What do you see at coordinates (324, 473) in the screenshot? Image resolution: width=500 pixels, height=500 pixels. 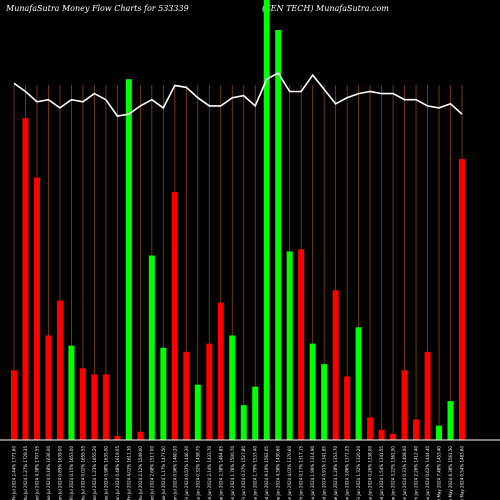 I see `x-tick-label: 14 Wed Jun 2024 0.91% 1341.65` at bounding box center [324, 473].